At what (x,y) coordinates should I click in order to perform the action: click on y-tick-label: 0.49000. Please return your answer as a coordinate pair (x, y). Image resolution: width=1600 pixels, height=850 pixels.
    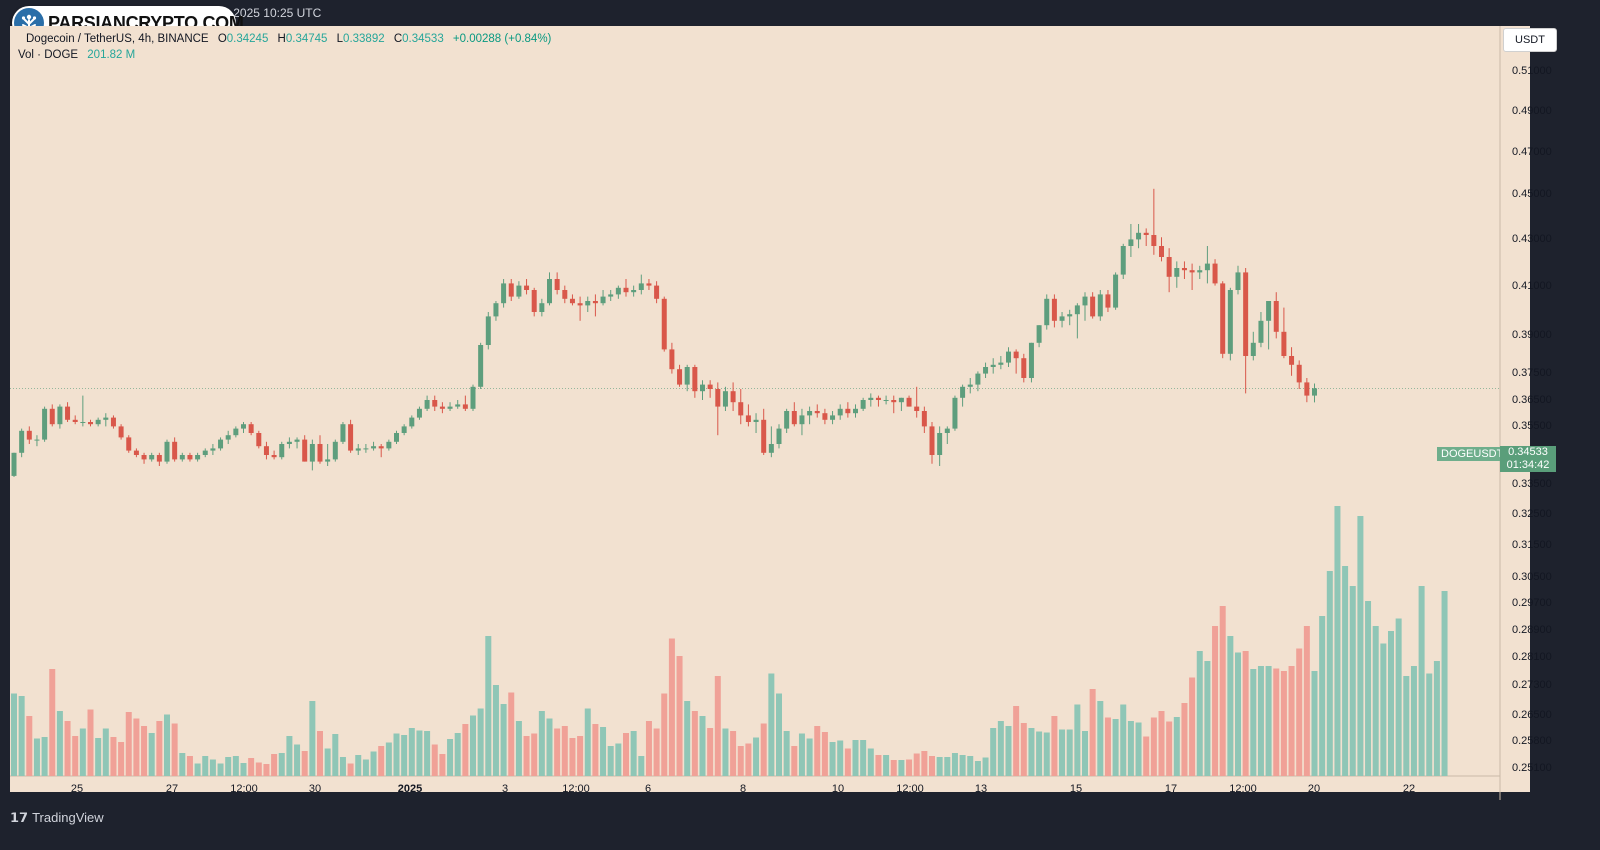
    Looking at the image, I should click on (1532, 111).